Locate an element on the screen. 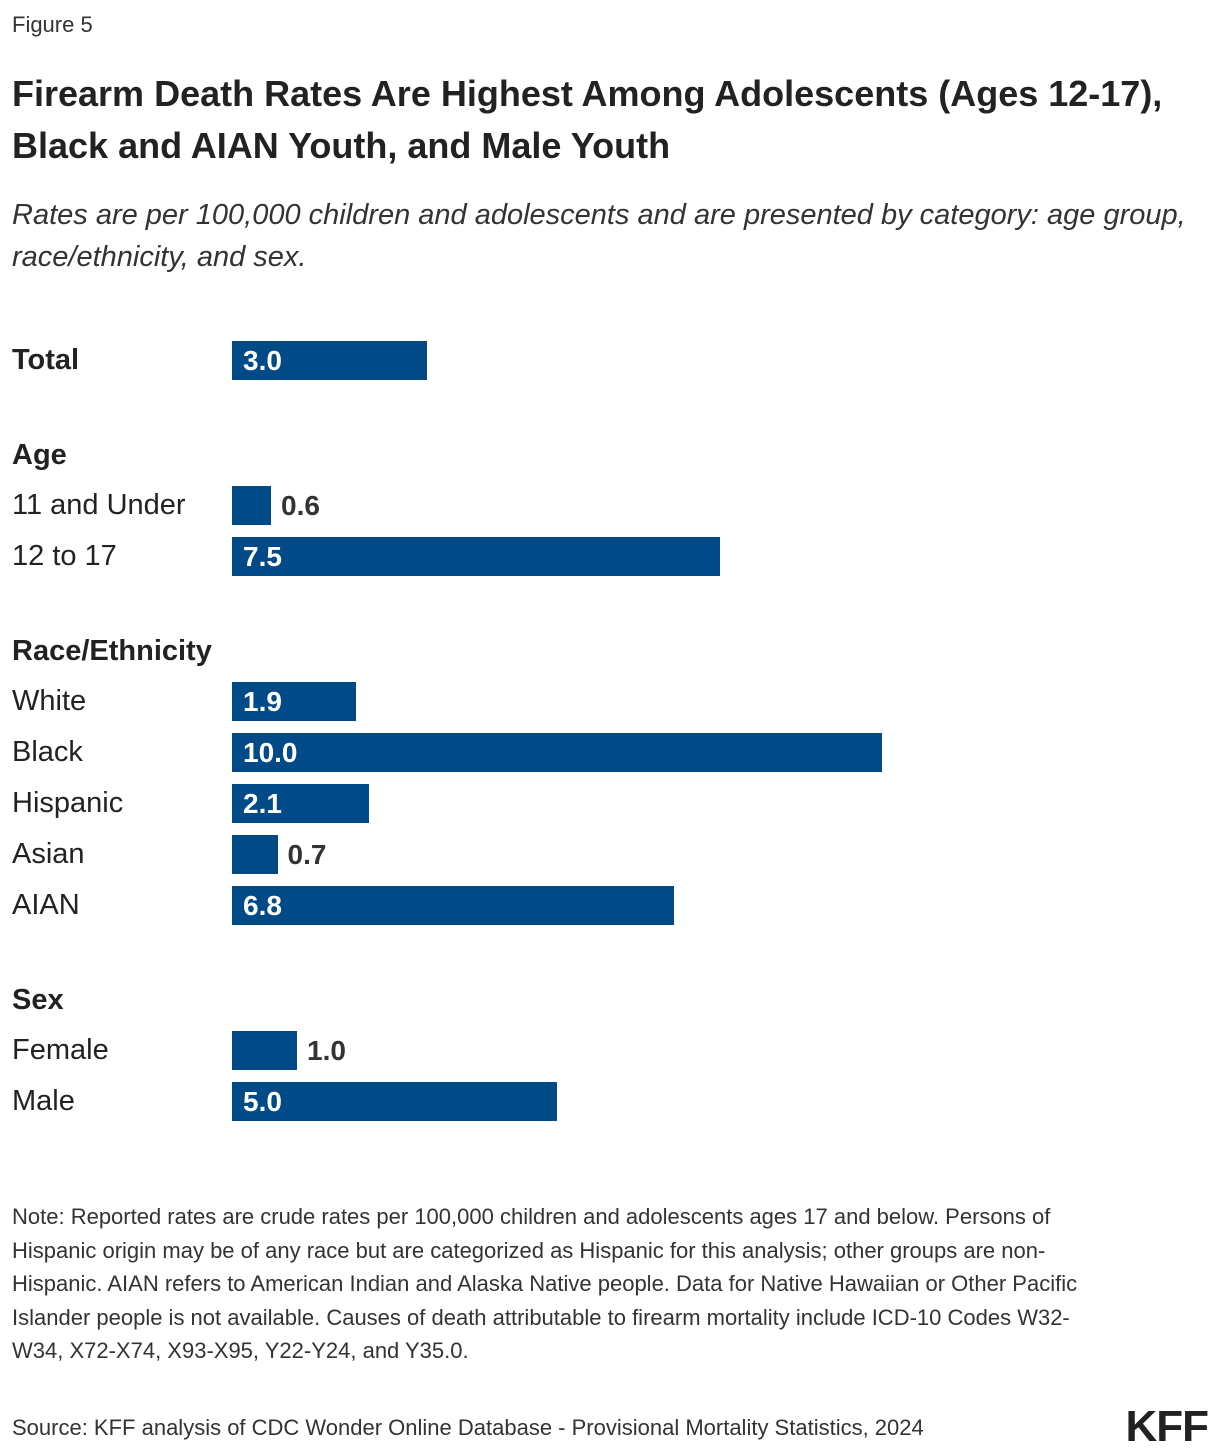 This screenshot has height=1456, width=1220. category-label: AIAN is located at coordinates (46, 905).